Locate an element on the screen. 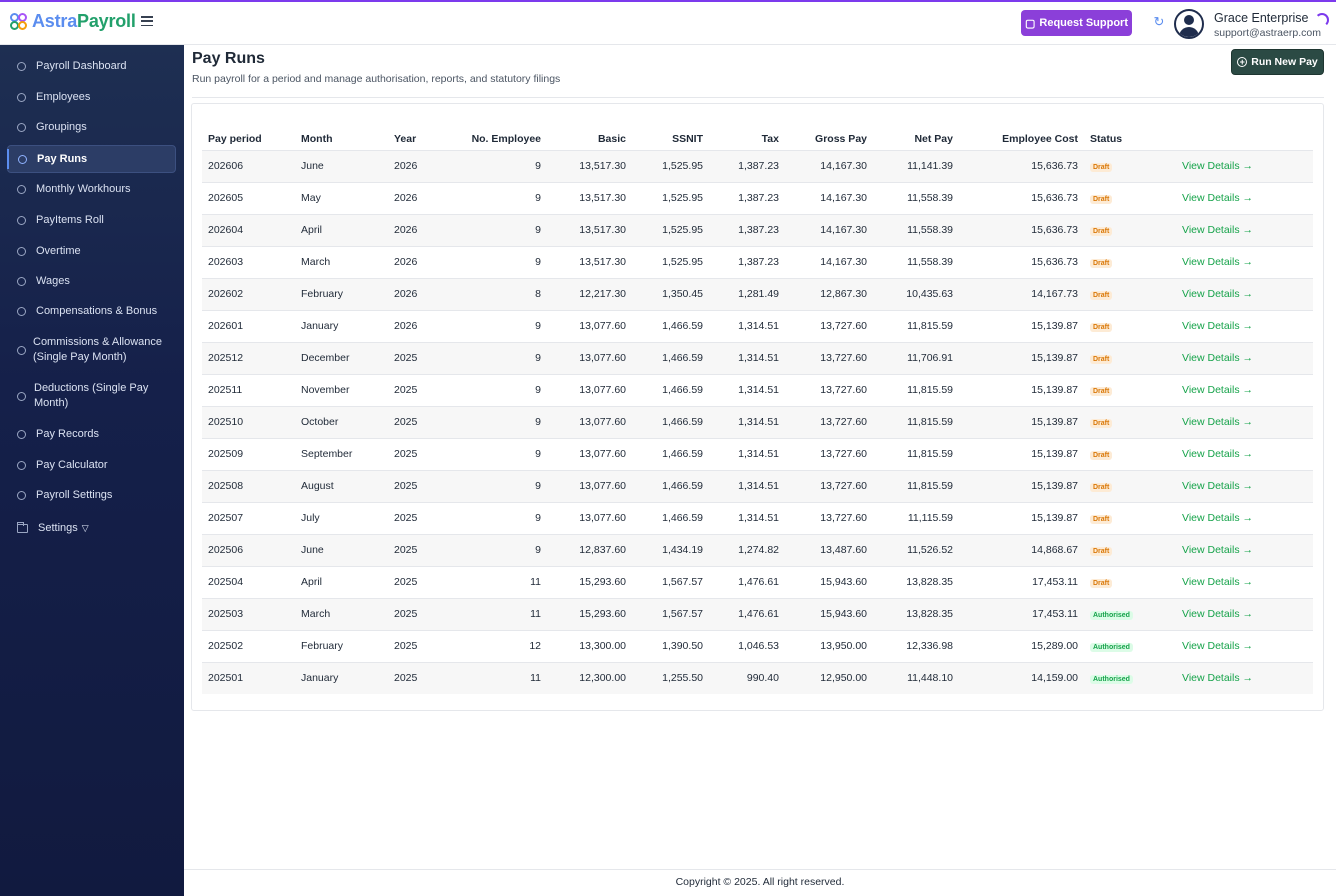  cell-tax: 1,387.23 is located at coordinates (747, 261).